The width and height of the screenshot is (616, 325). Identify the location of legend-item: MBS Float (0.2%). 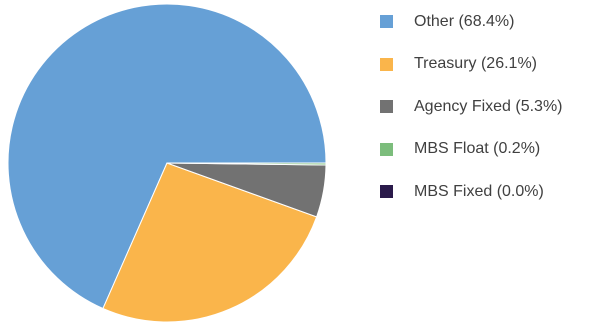
(471, 149).